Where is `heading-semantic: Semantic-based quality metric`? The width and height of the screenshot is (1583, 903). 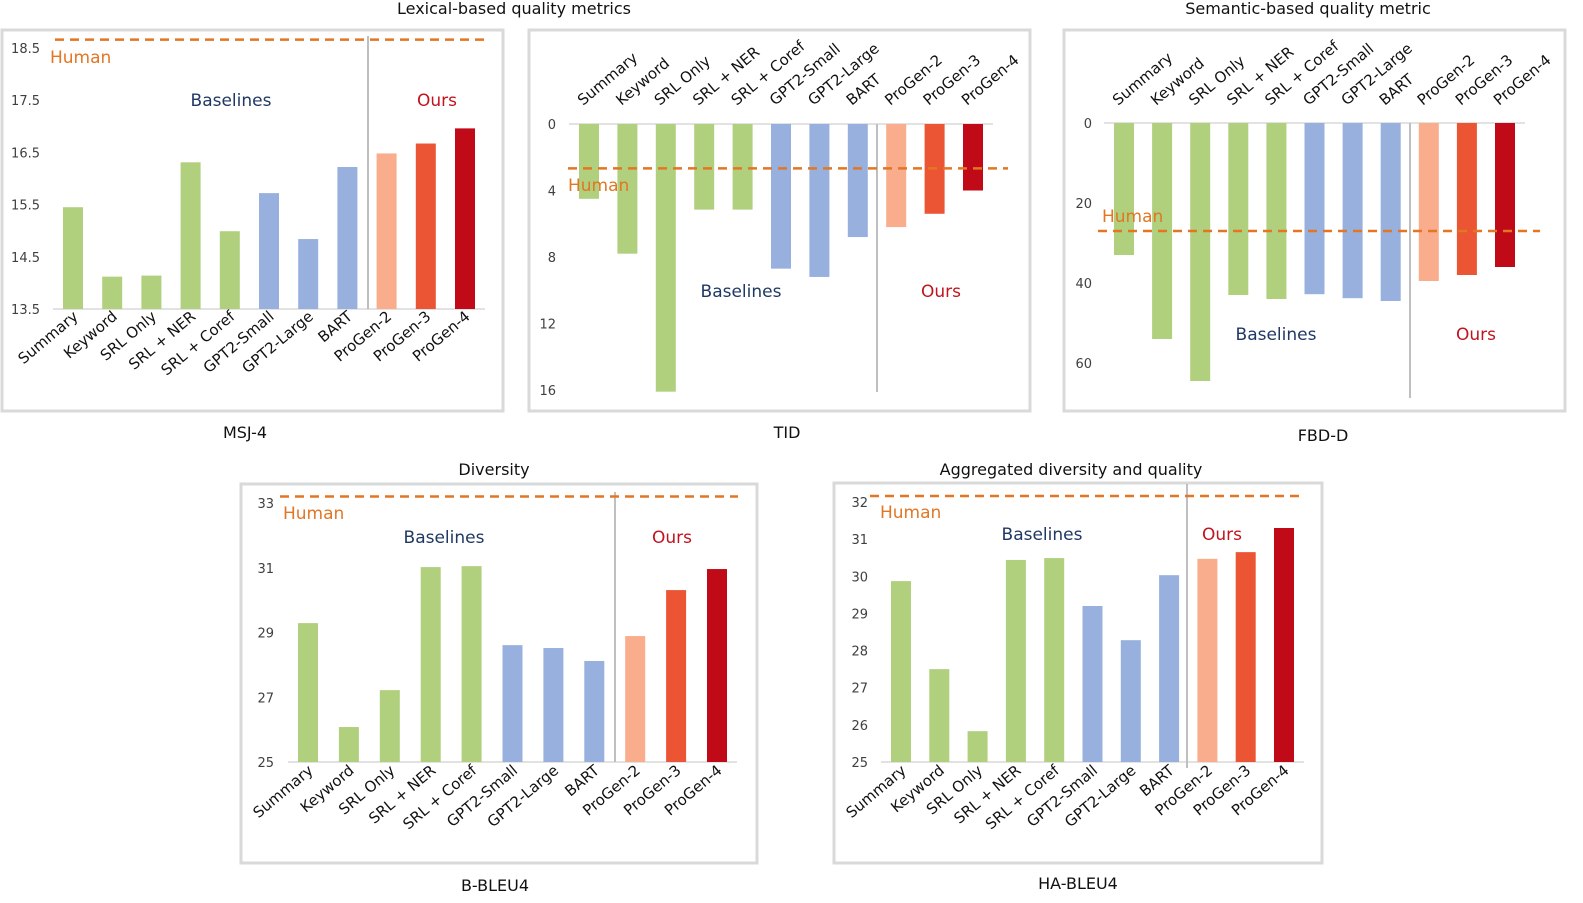
heading-semantic: Semantic-based quality metric is located at coordinates (1308, 9).